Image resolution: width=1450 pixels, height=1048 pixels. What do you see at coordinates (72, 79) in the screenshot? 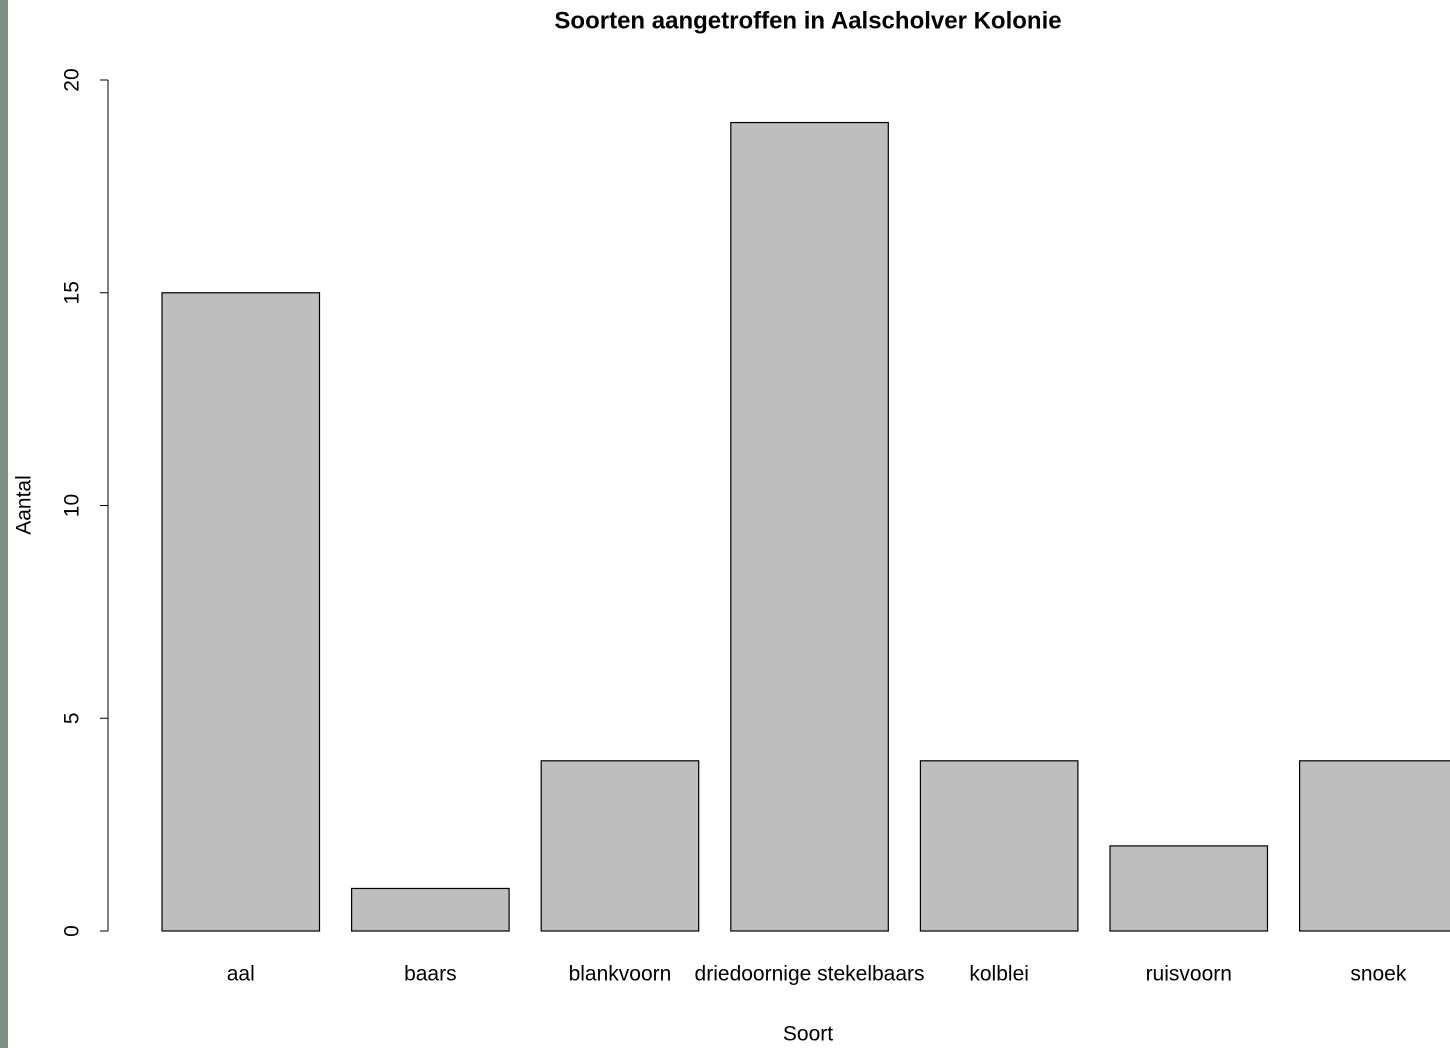
I see `y-tick-label: 20` at bounding box center [72, 79].